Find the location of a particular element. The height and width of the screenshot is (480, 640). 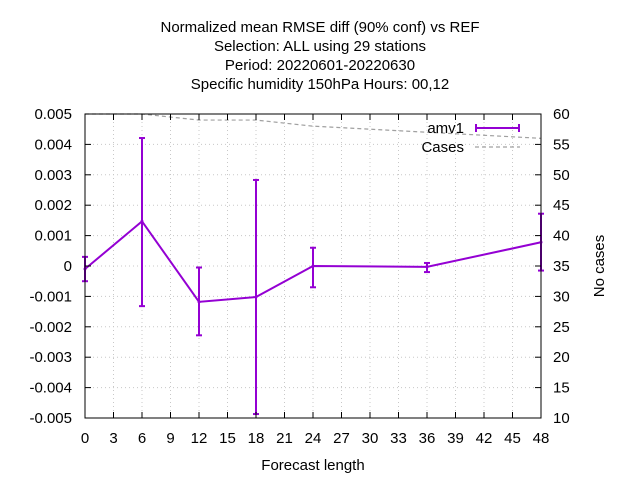

y2-tick-label: 45 is located at coordinates (561, 205).